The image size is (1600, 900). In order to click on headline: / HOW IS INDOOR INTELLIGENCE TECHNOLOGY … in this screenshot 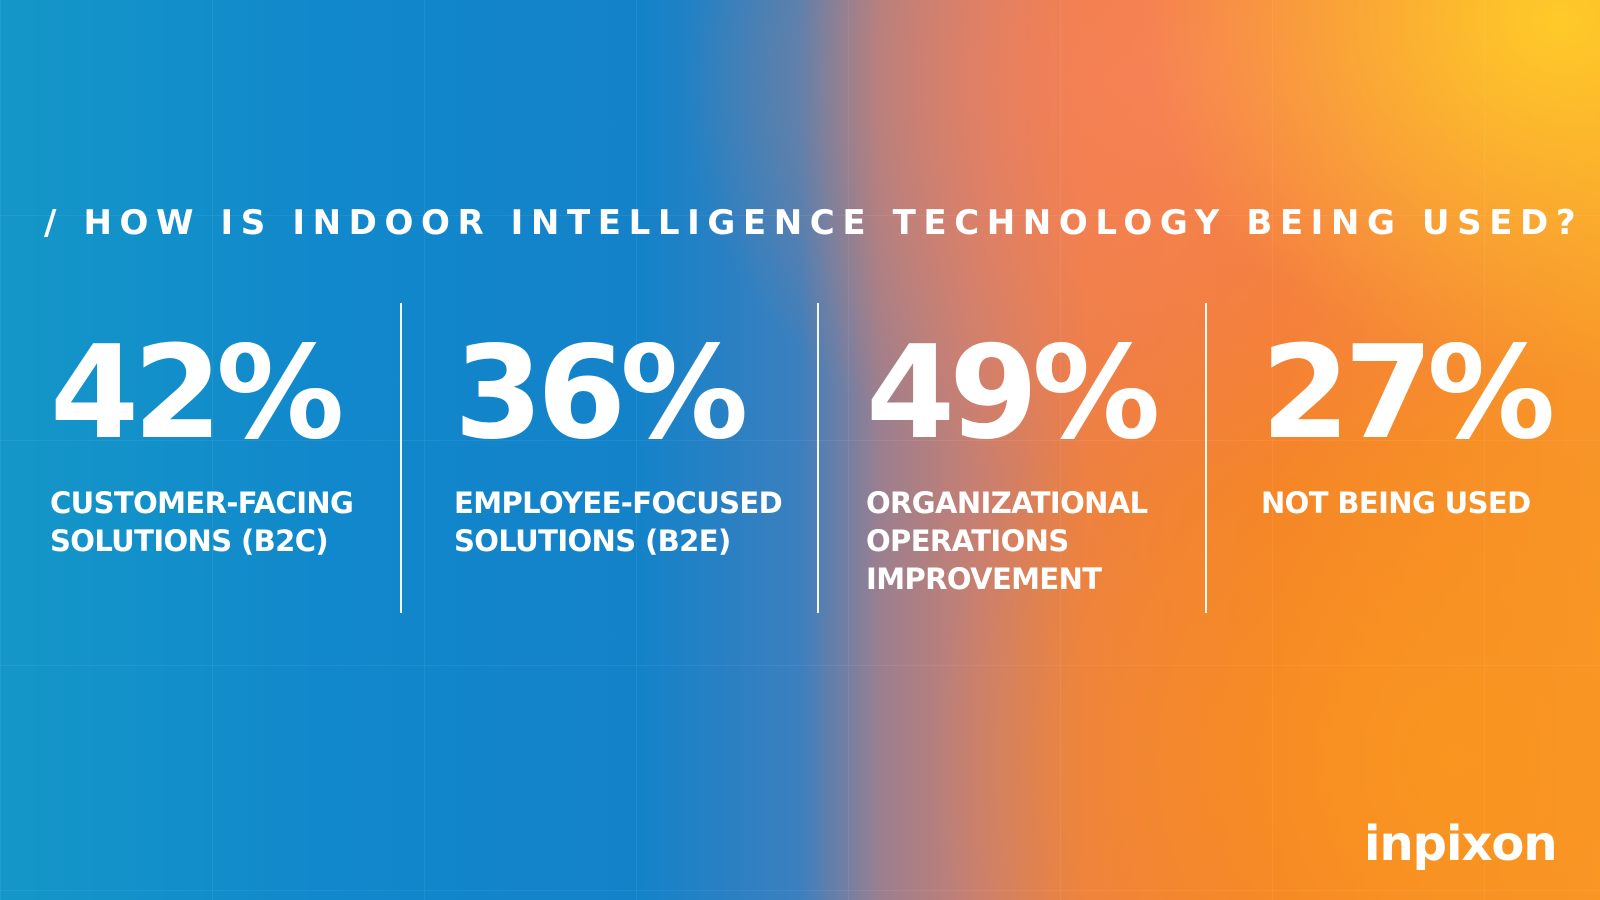, I will do `click(814, 223)`.